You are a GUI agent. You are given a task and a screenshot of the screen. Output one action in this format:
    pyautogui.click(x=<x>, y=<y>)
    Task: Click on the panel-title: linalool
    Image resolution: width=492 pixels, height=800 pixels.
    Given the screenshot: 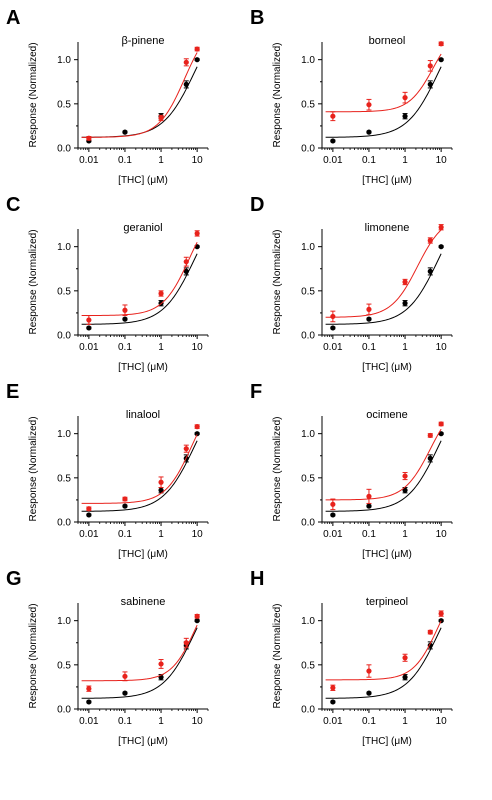 What is the action you would take?
    pyautogui.click(x=143, y=415)
    